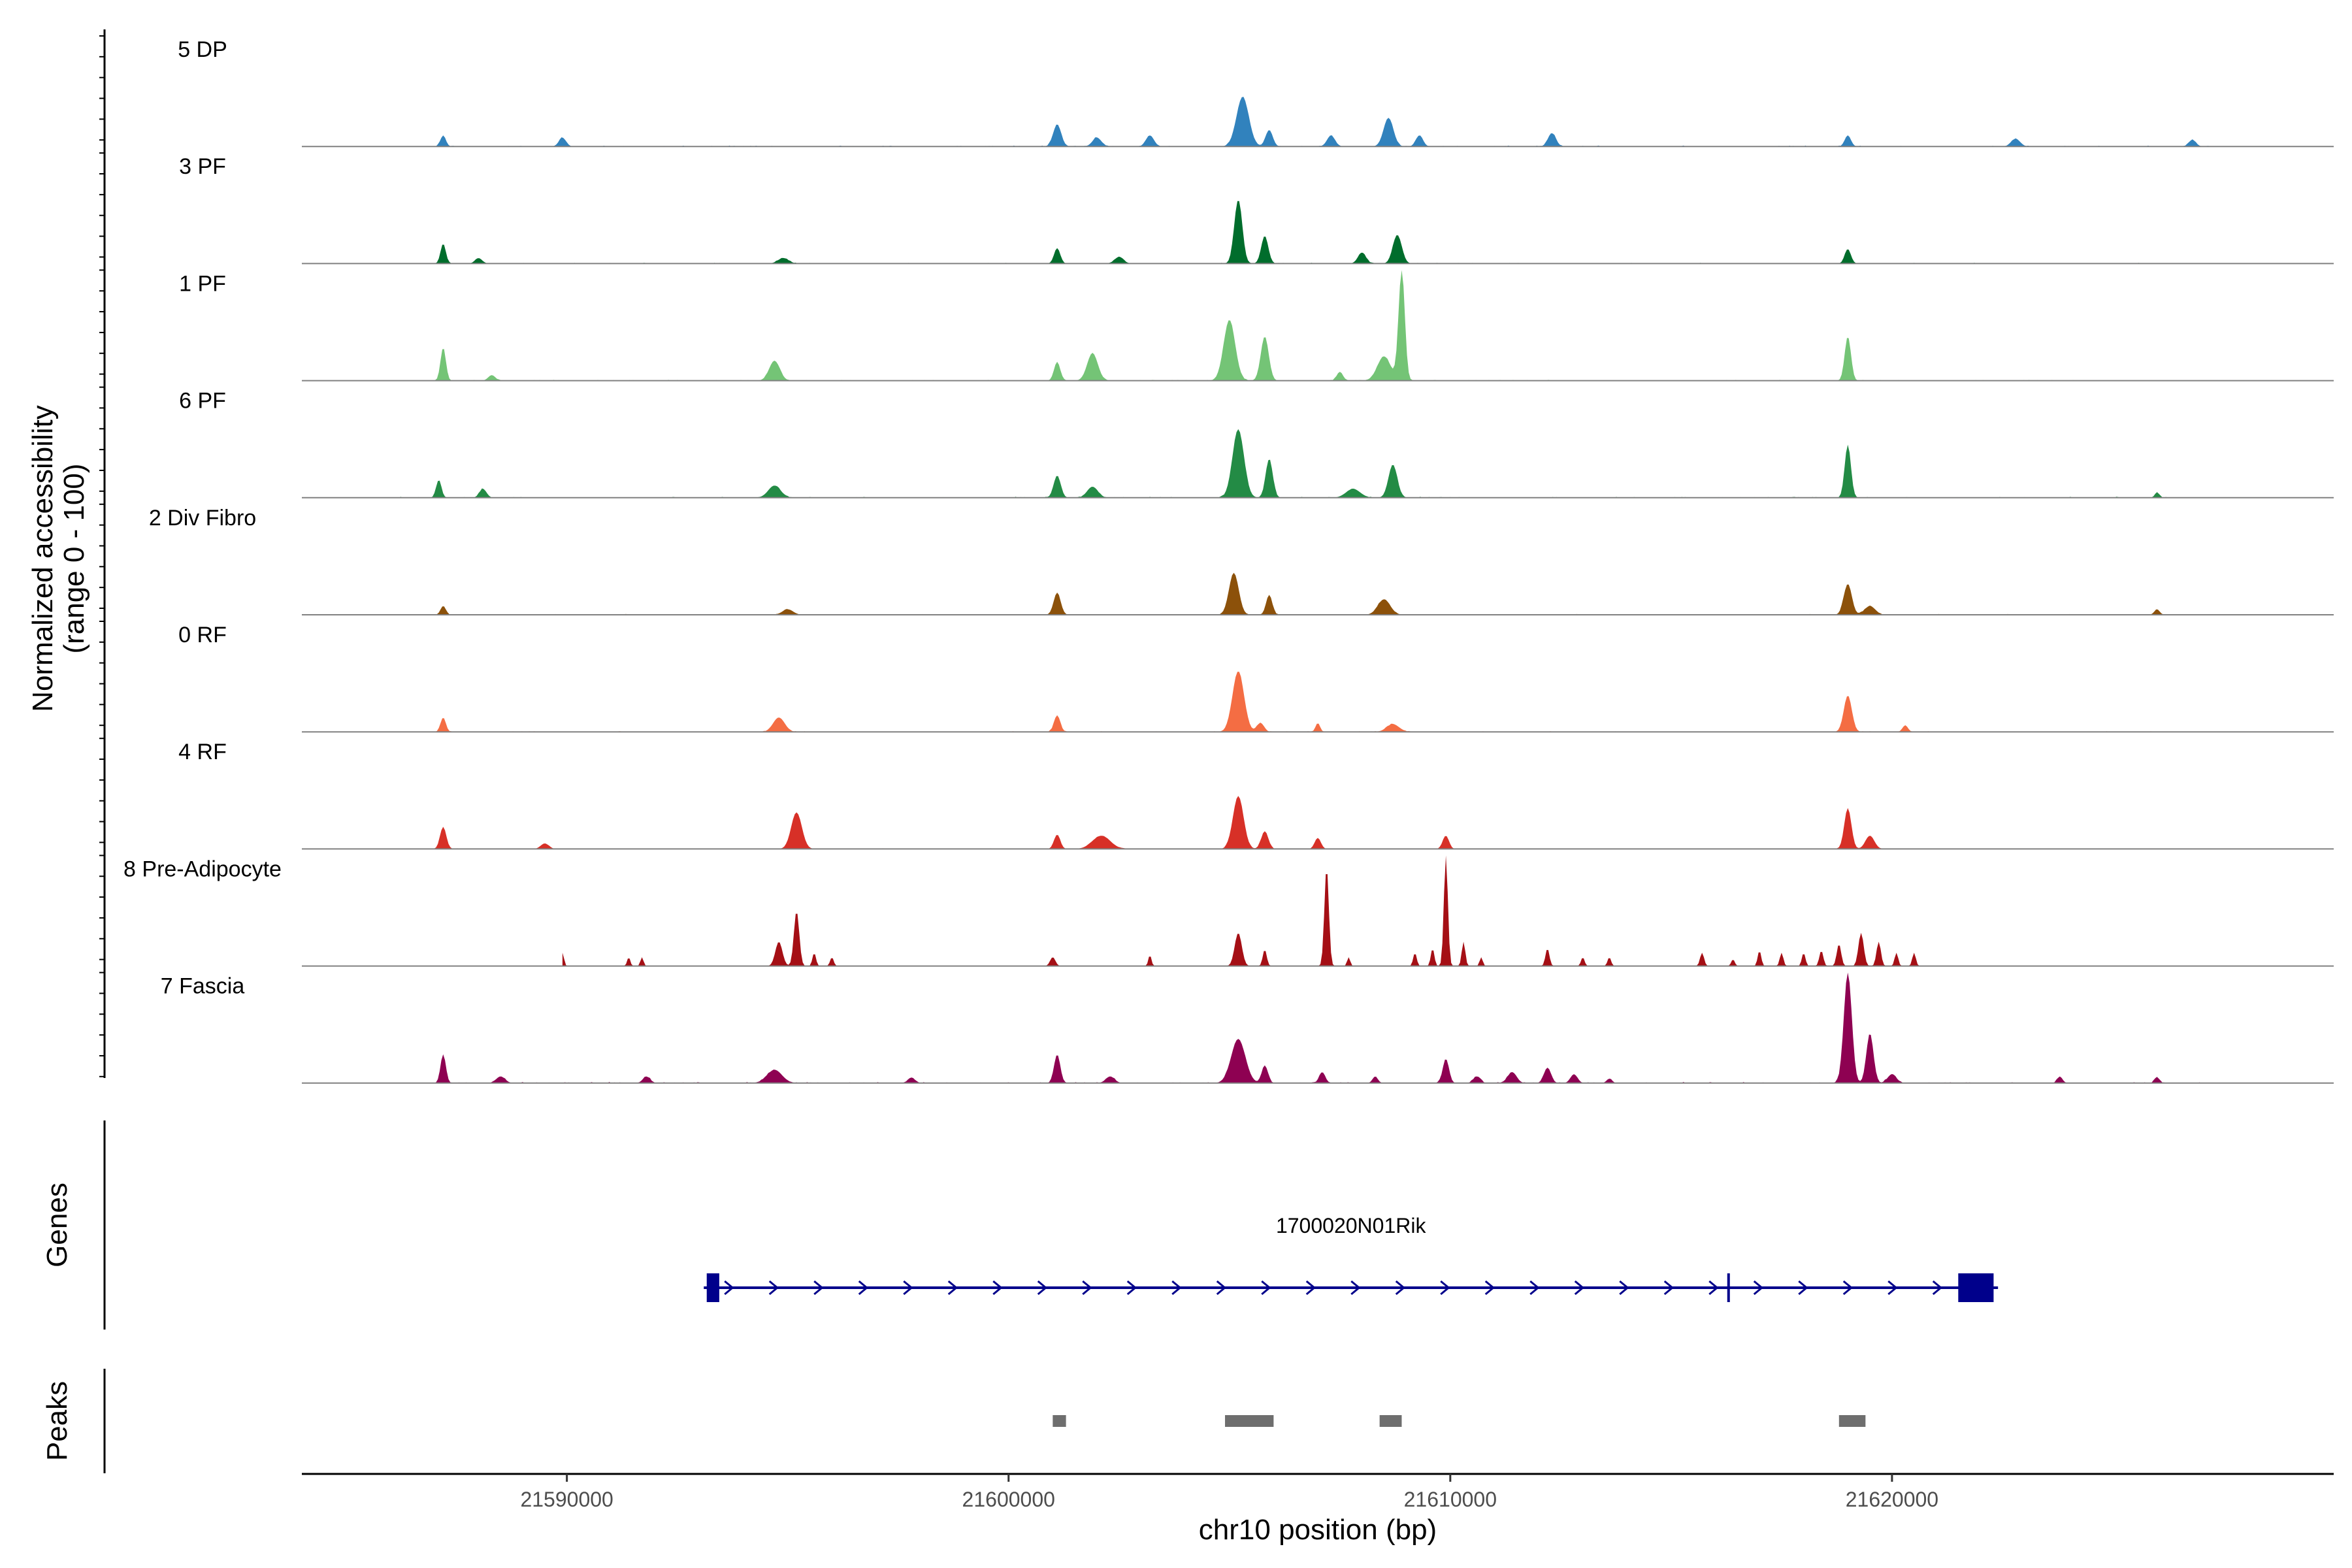 This screenshot has height=1568, width=2352. I want to click on peaks-track, so click(1459, 1421).